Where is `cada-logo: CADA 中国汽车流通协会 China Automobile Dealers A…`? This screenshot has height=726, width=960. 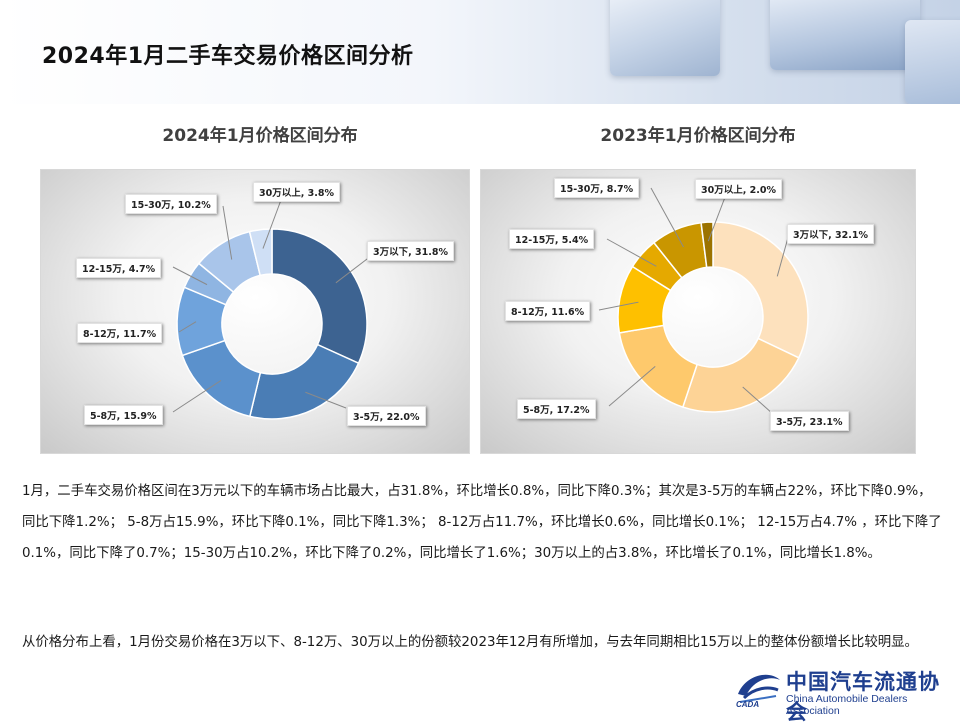
cada-logo: CADA 中国汽车流通协会 China Automobile Dealers A… is located at coordinates (844, 695).